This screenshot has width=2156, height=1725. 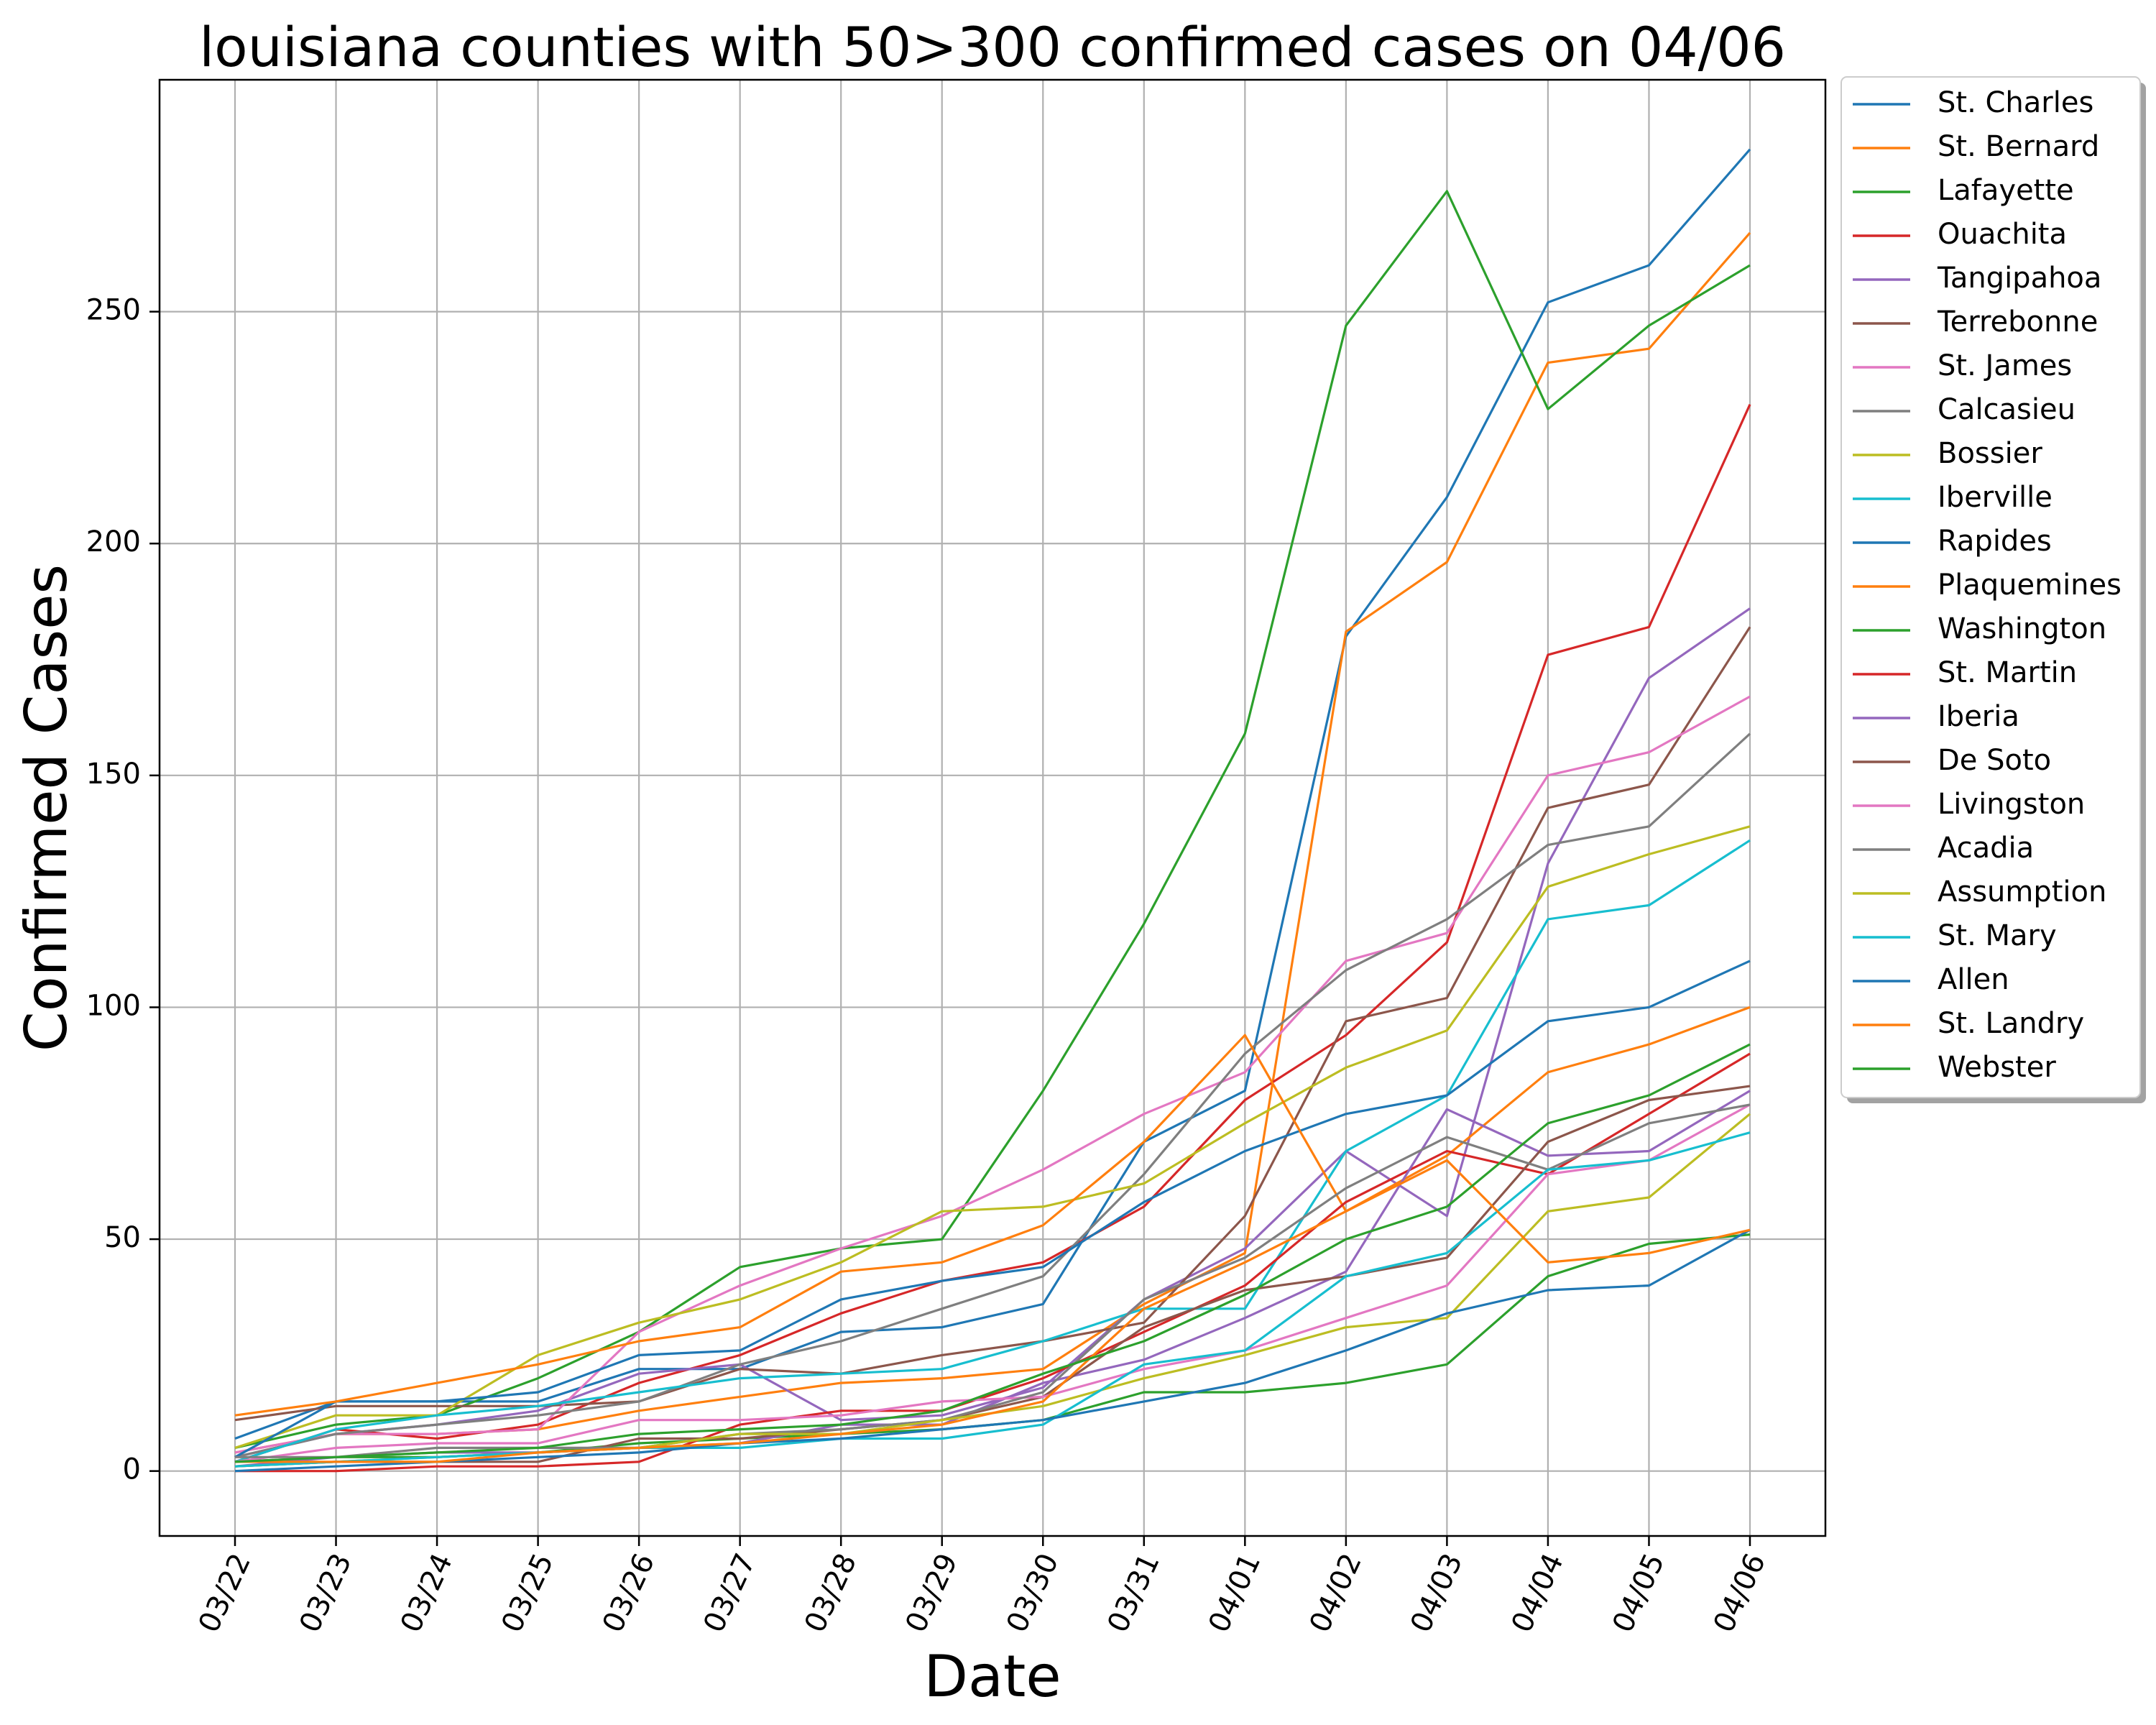 What do you see at coordinates (2022, 891) in the screenshot?
I see `legend-label: Assumption` at bounding box center [2022, 891].